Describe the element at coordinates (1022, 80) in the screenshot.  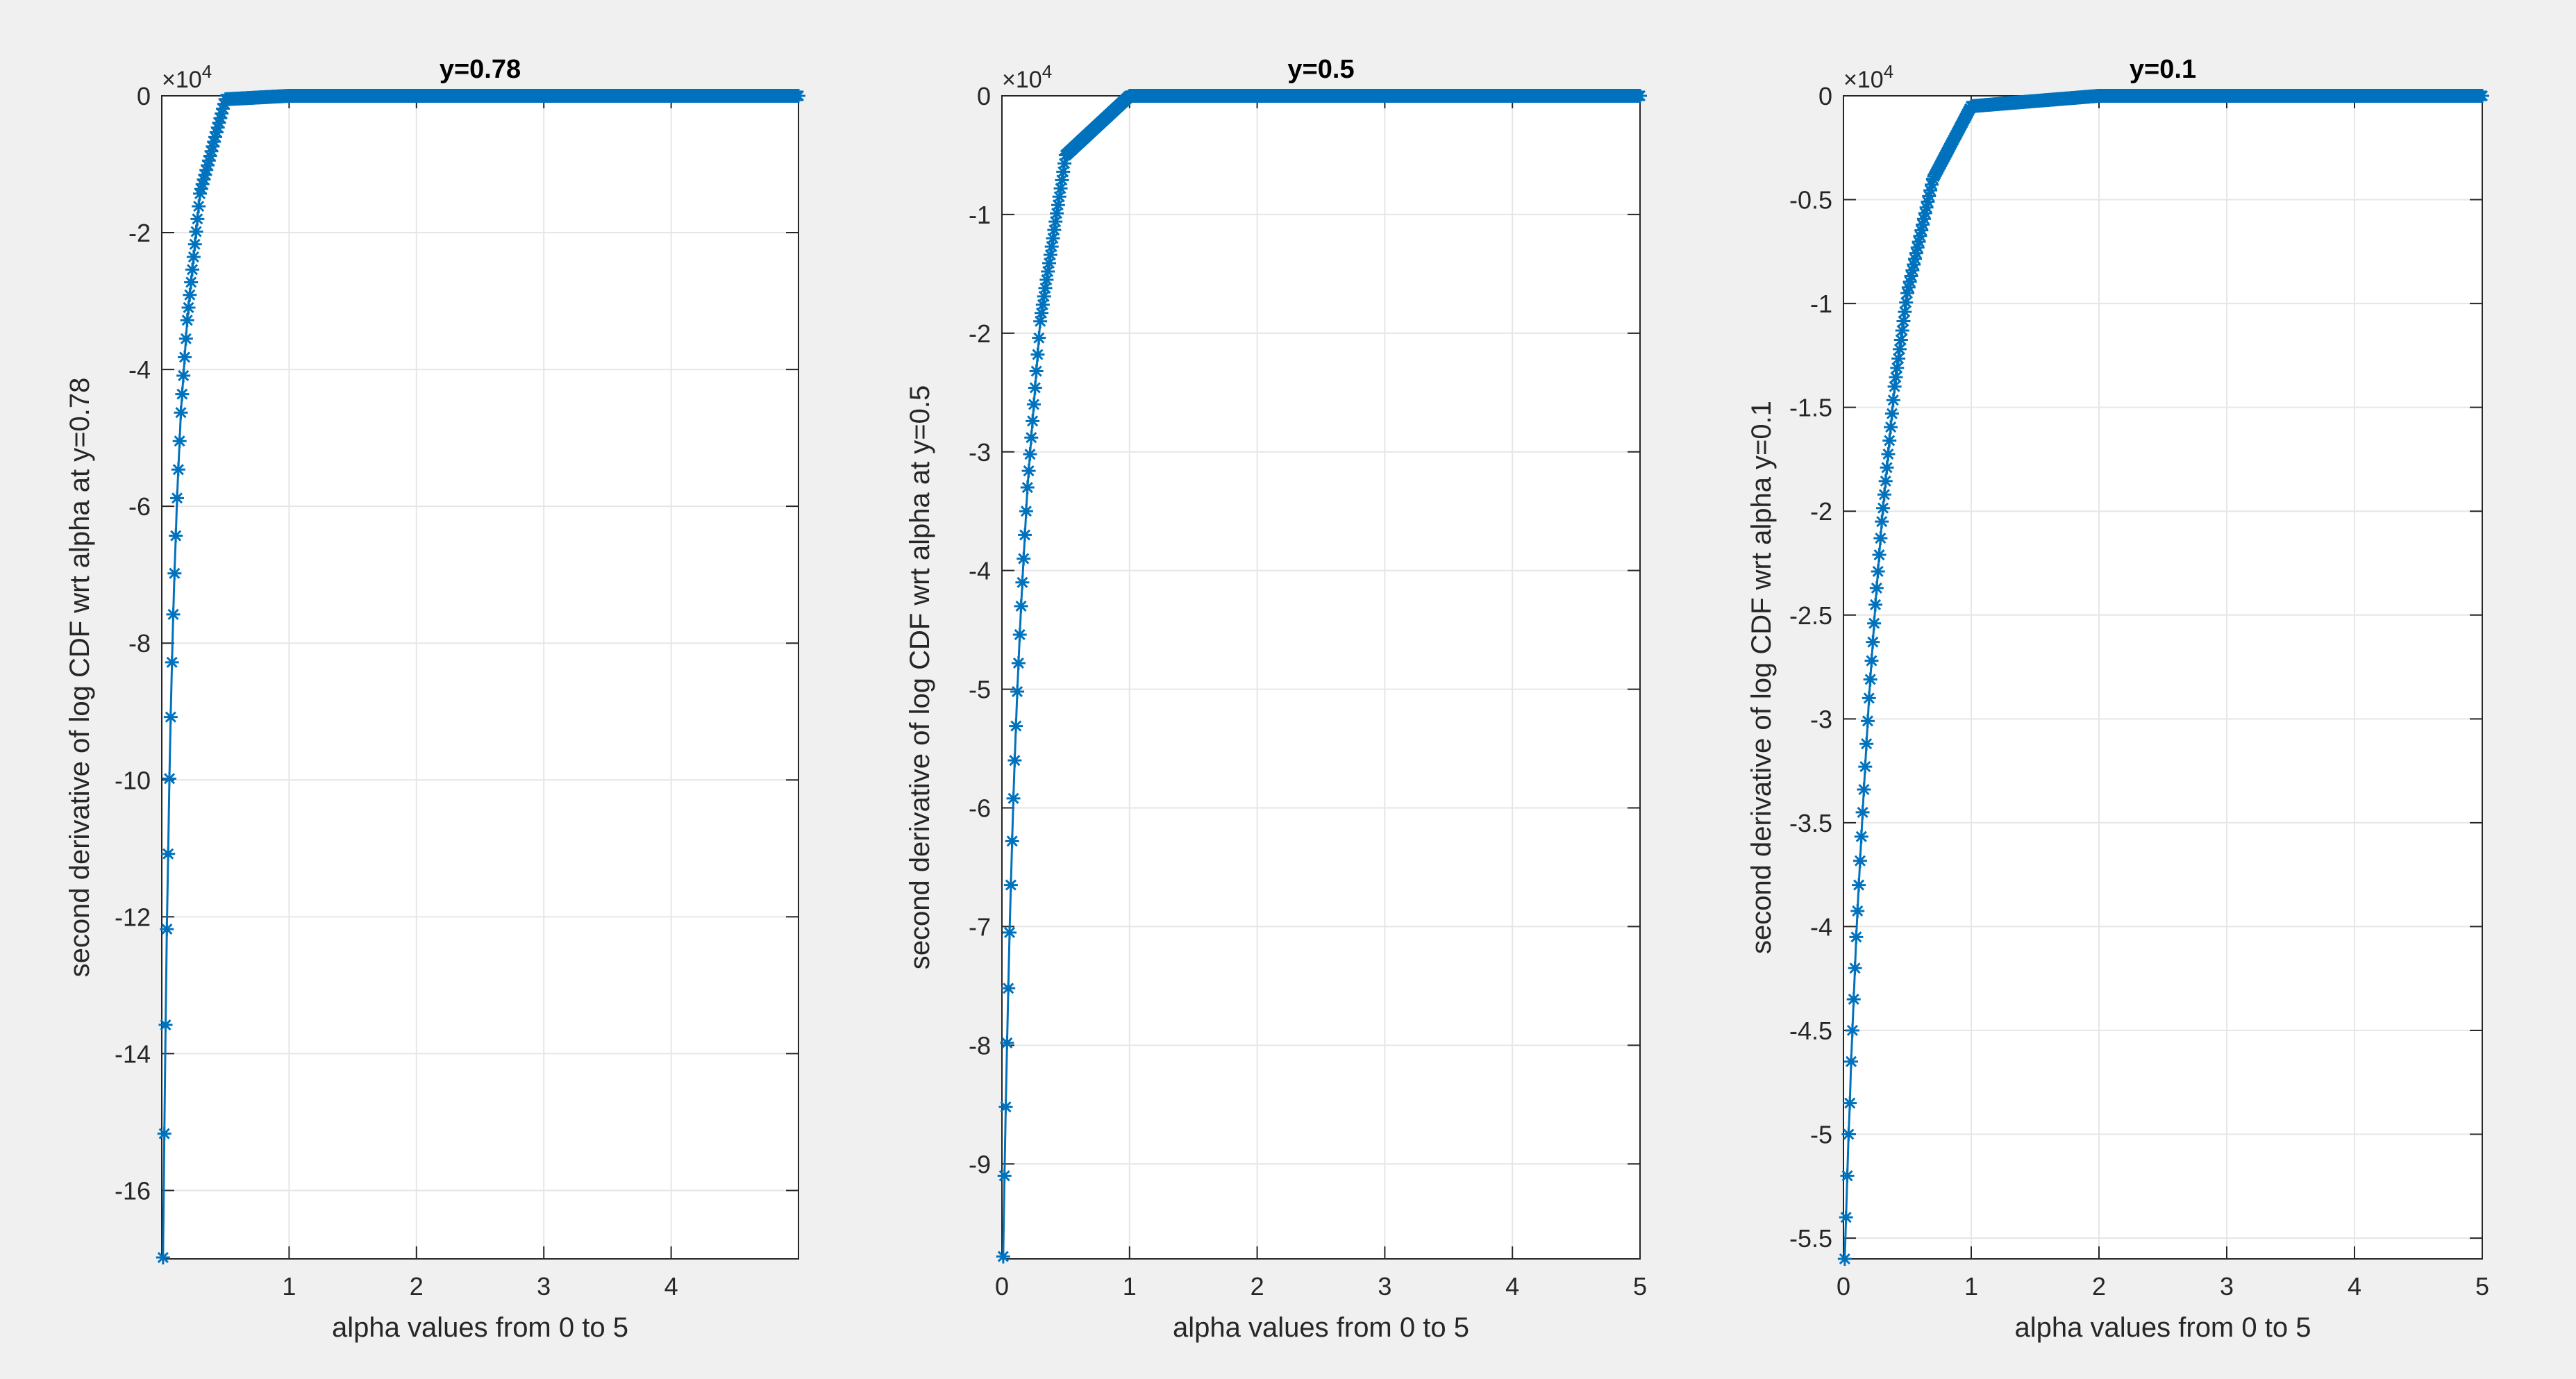
I see `exponent-base: ×10` at that location.